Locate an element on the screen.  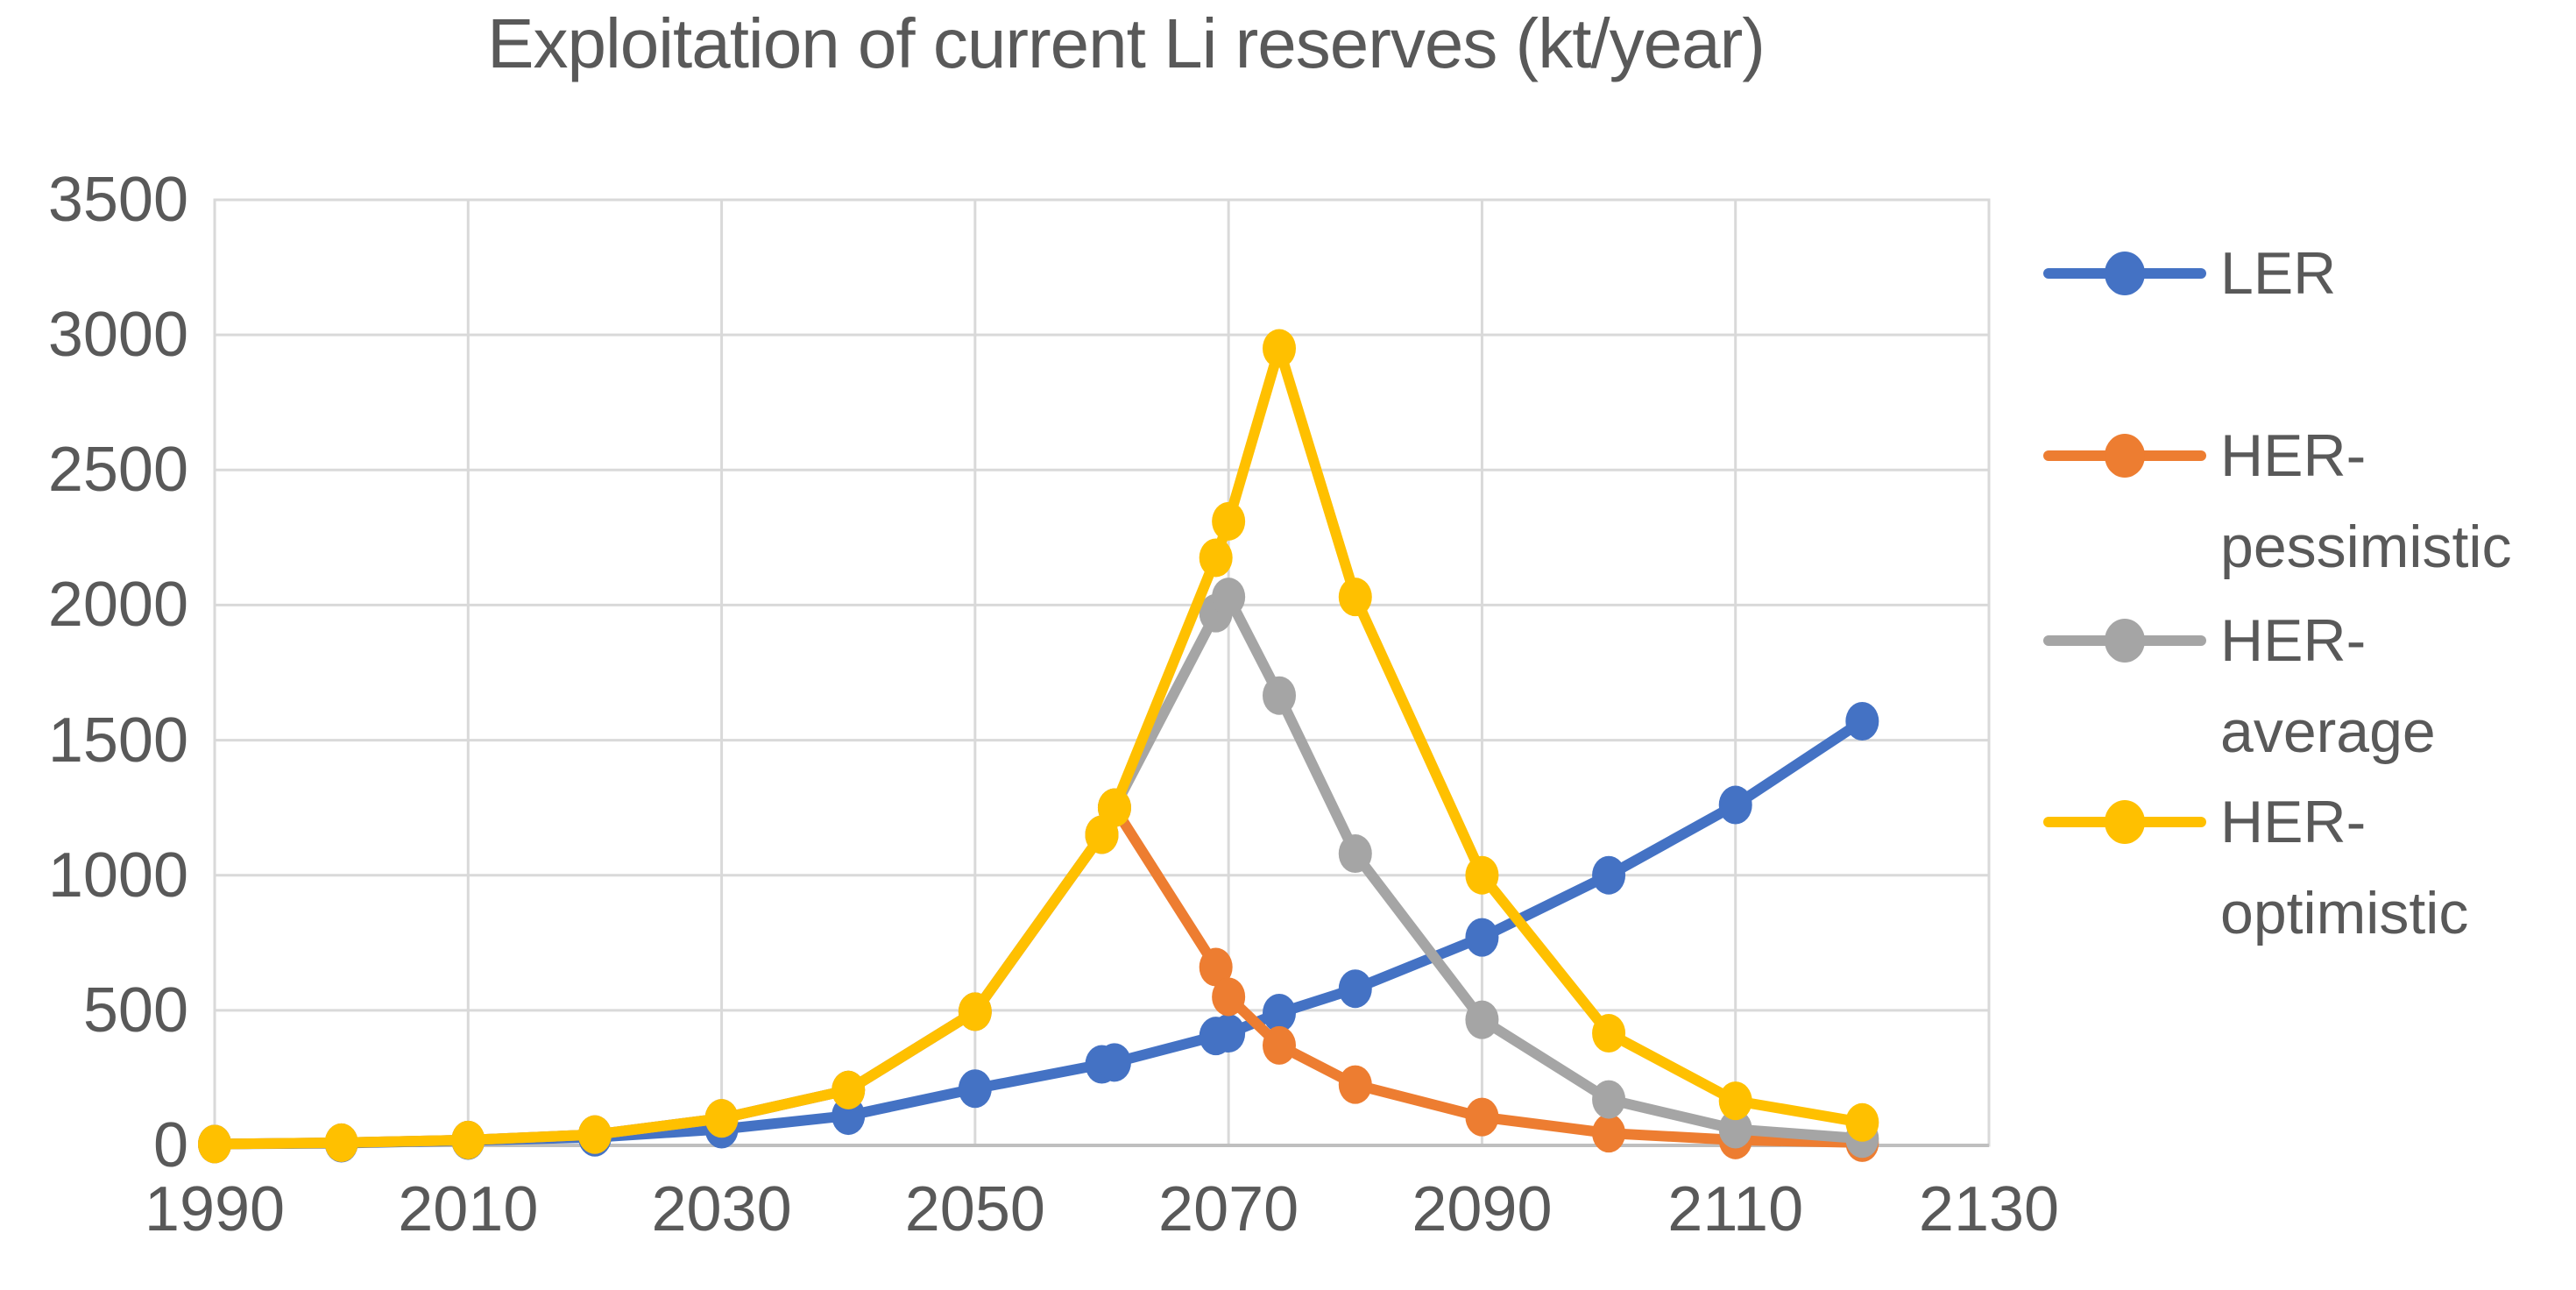
y-axis-tick-label: 0 is located at coordinates (170, 1145).